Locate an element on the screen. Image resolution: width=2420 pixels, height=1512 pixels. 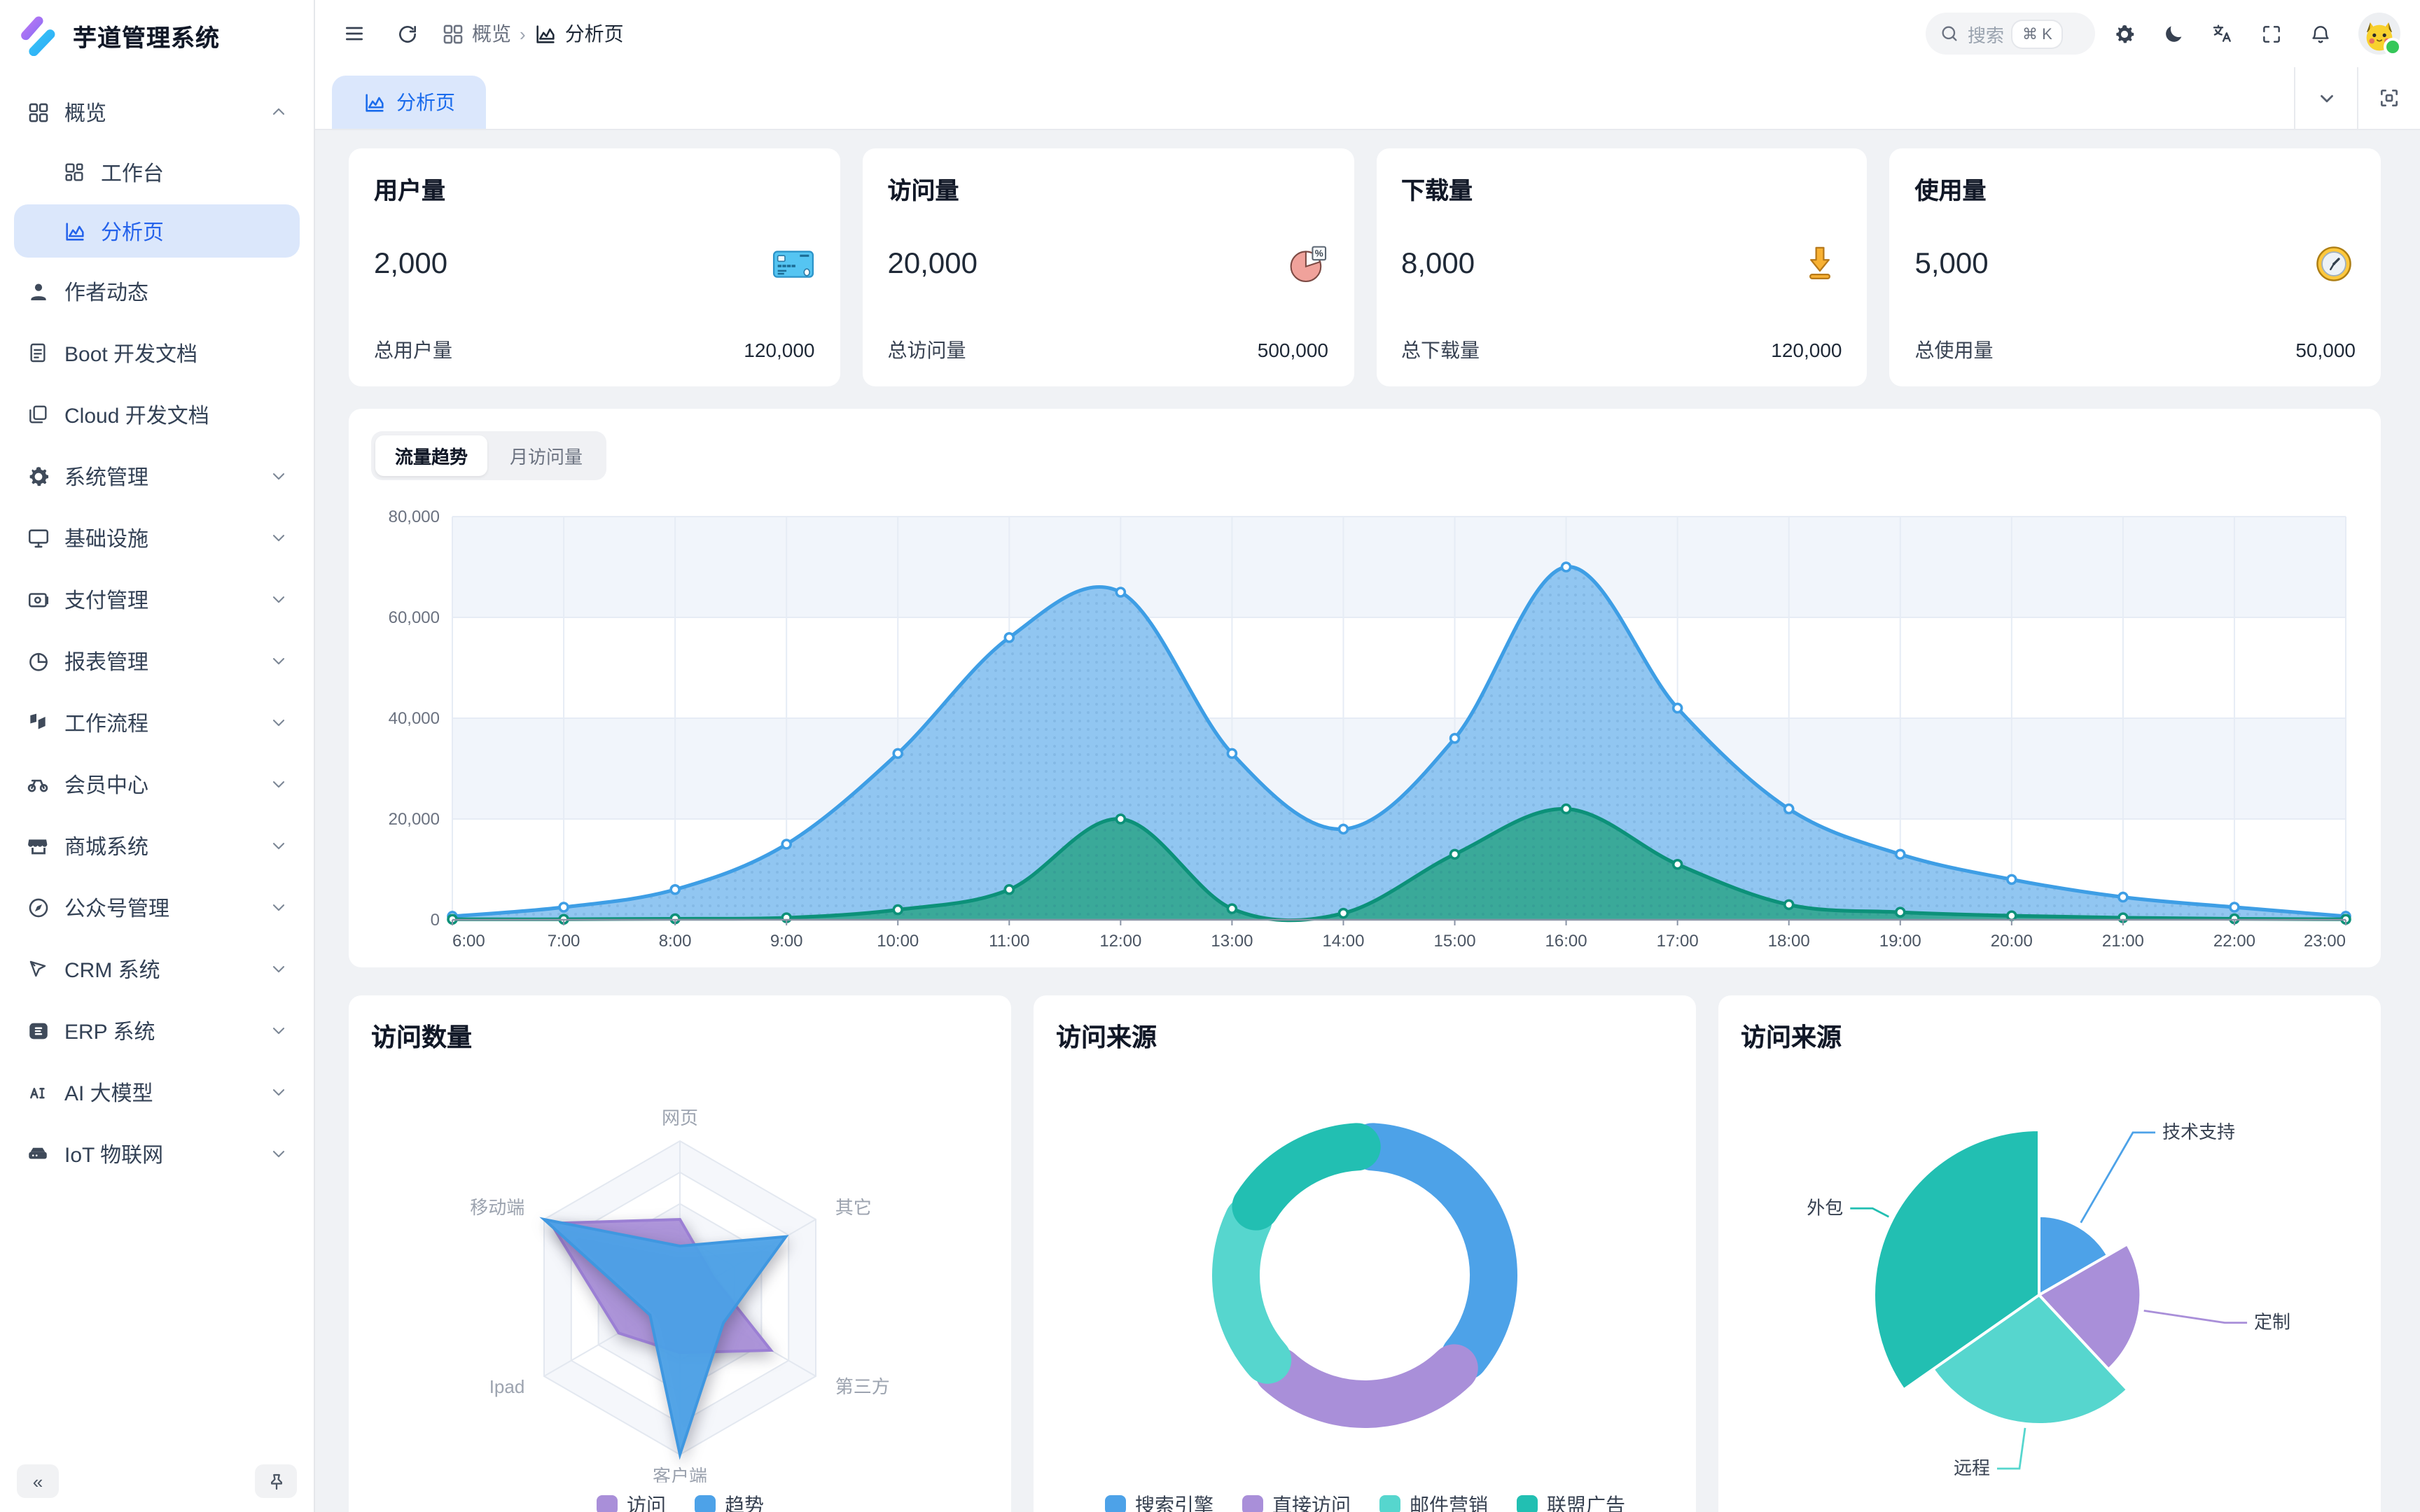
svg-text: 19:00 is located at coordinates (1900, 941).